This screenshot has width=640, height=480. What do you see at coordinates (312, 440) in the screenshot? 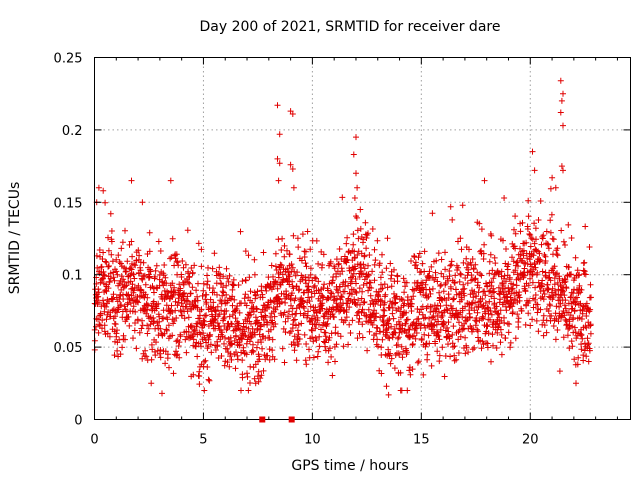
I see `x-tick-label: 10` at bounding box center [312, 440].